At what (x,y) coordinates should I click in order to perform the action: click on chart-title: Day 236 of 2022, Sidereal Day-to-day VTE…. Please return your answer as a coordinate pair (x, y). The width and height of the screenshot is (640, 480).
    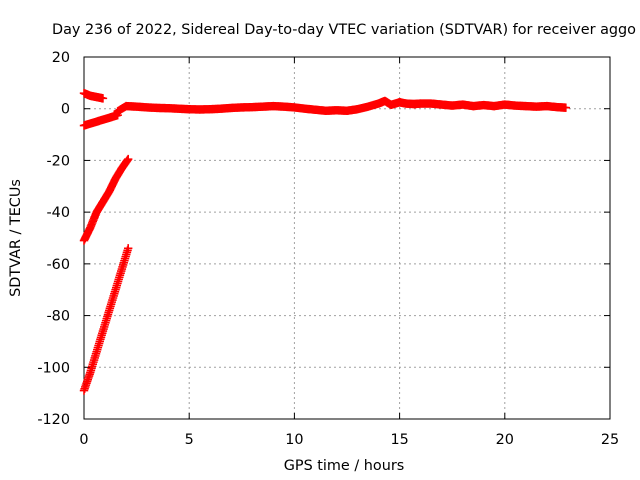
    Looking at the image, I should click on (344, 30).